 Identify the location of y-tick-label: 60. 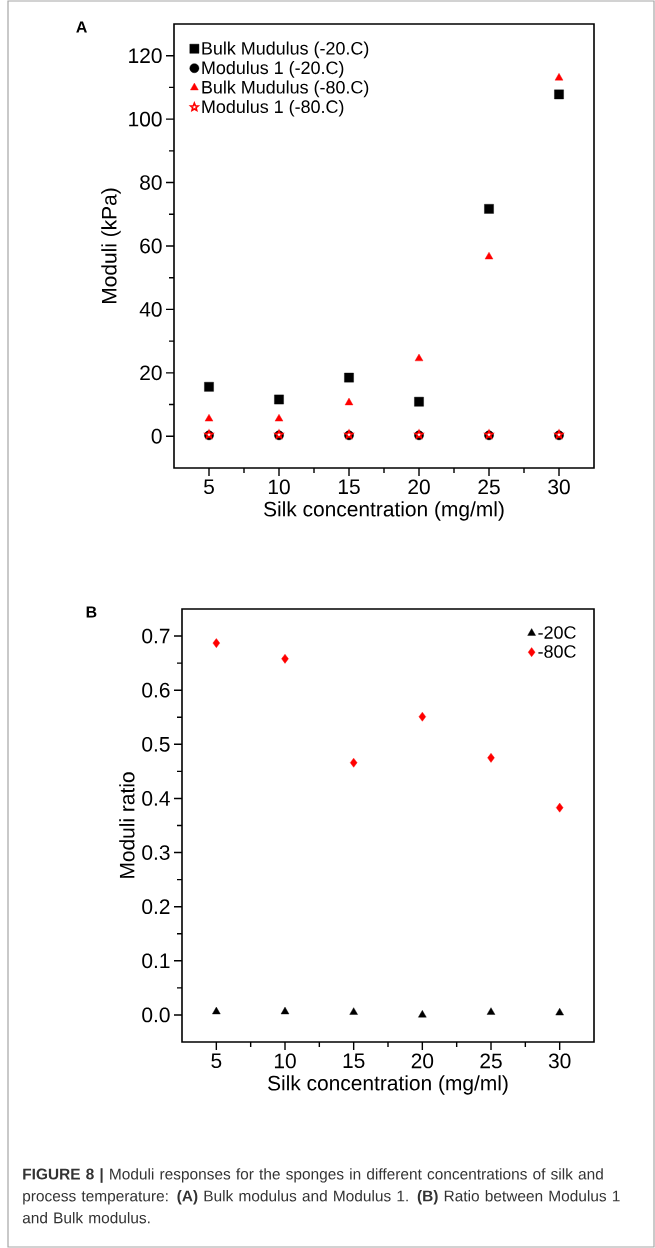
(151, 246).